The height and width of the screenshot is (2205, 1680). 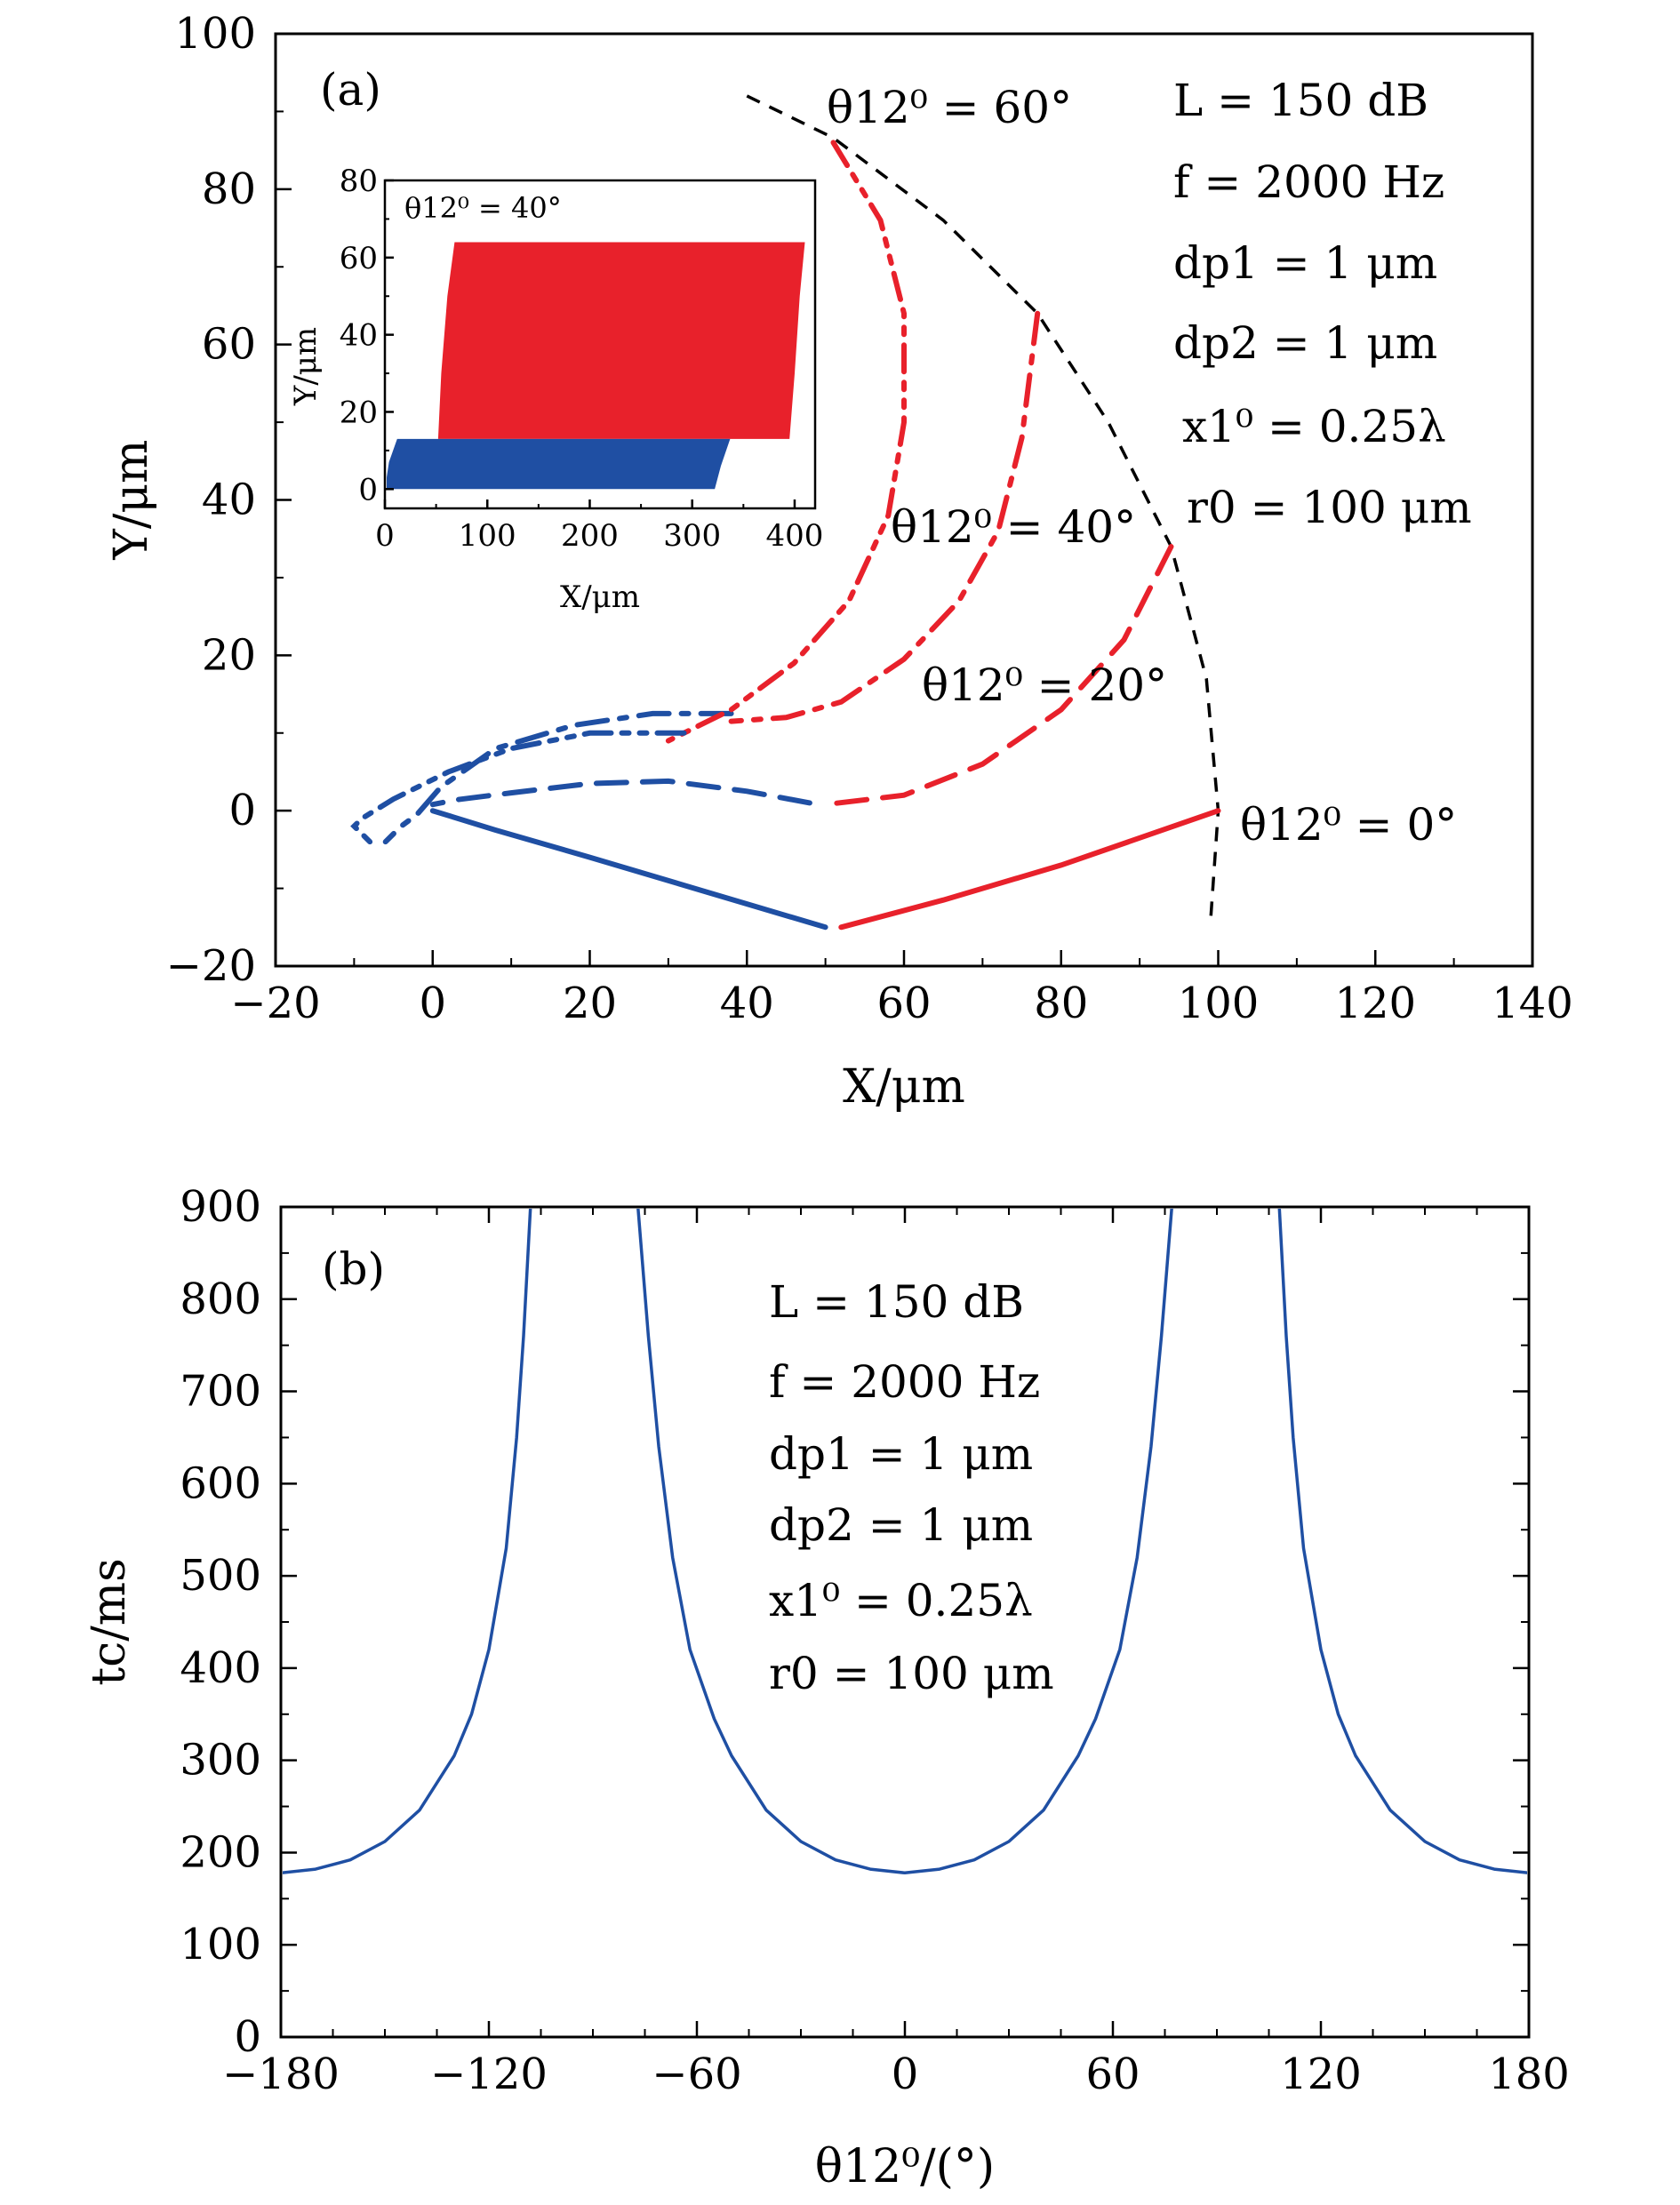 What do you see at coordinates (1305, 263) in the screenshot?
I see `panel-a-annotation-dp1: dp1 = 1 μm` at bounding box center [1305, 263].